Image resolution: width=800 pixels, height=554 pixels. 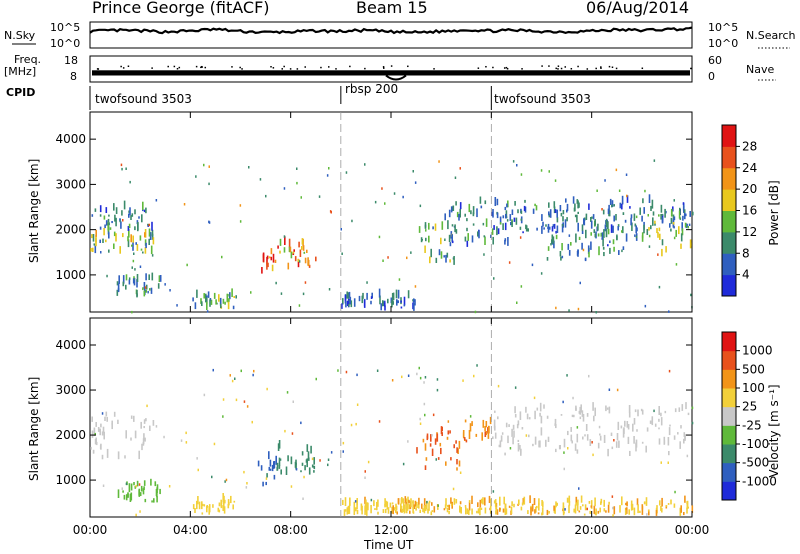 I want to click on ytick-label: 3000, so click(x=70, y=184).